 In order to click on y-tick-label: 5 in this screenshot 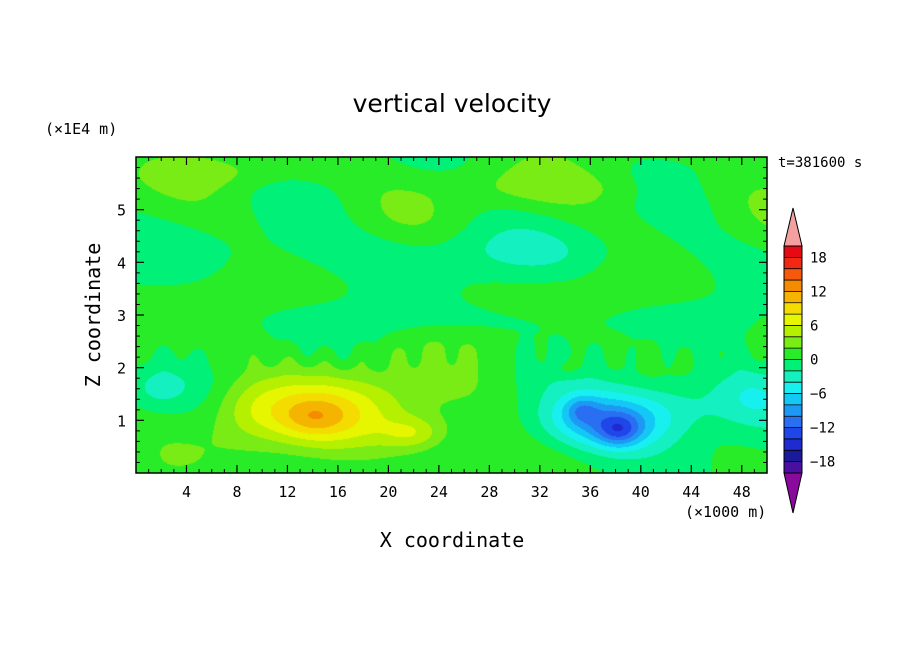, I will do `click(121, 211)`.